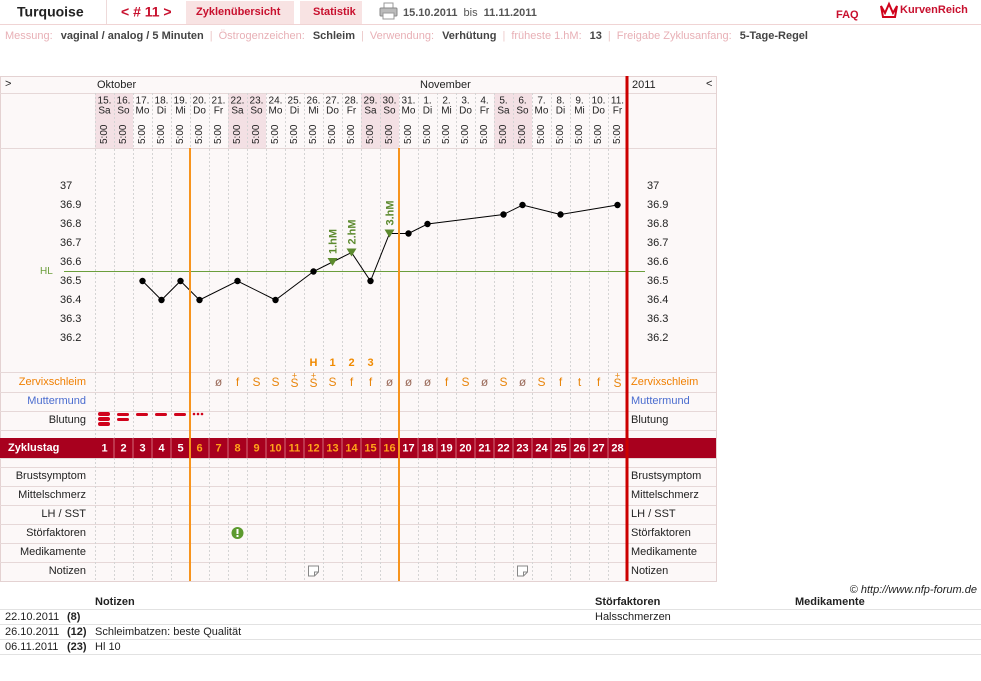 The image size is (981, 681). I want to click on peak-label: H, so click(314, 363).